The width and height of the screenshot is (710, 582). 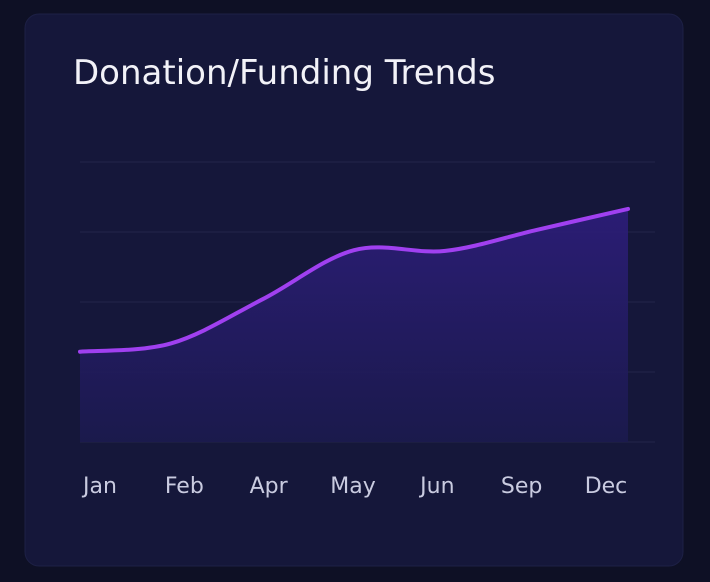 What do you see at coordinates (521, 486) in the screenshot?
I see `x-tick-label: Sep` at bounding box center [521, 486].